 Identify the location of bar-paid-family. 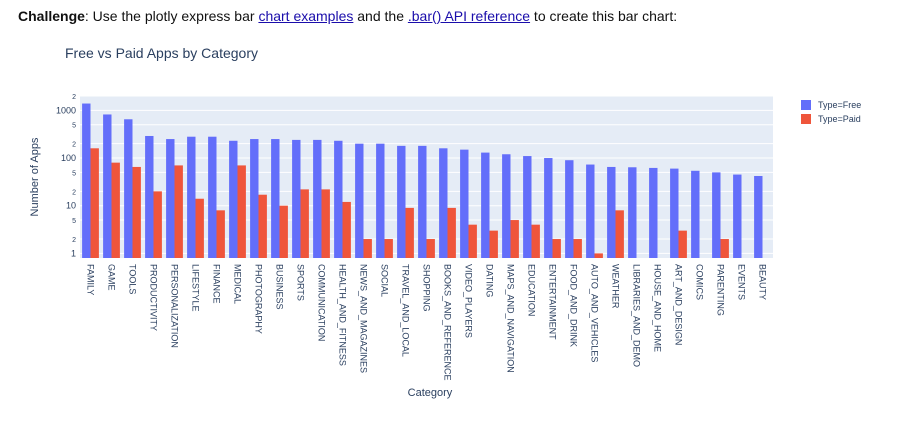
(94, 203).